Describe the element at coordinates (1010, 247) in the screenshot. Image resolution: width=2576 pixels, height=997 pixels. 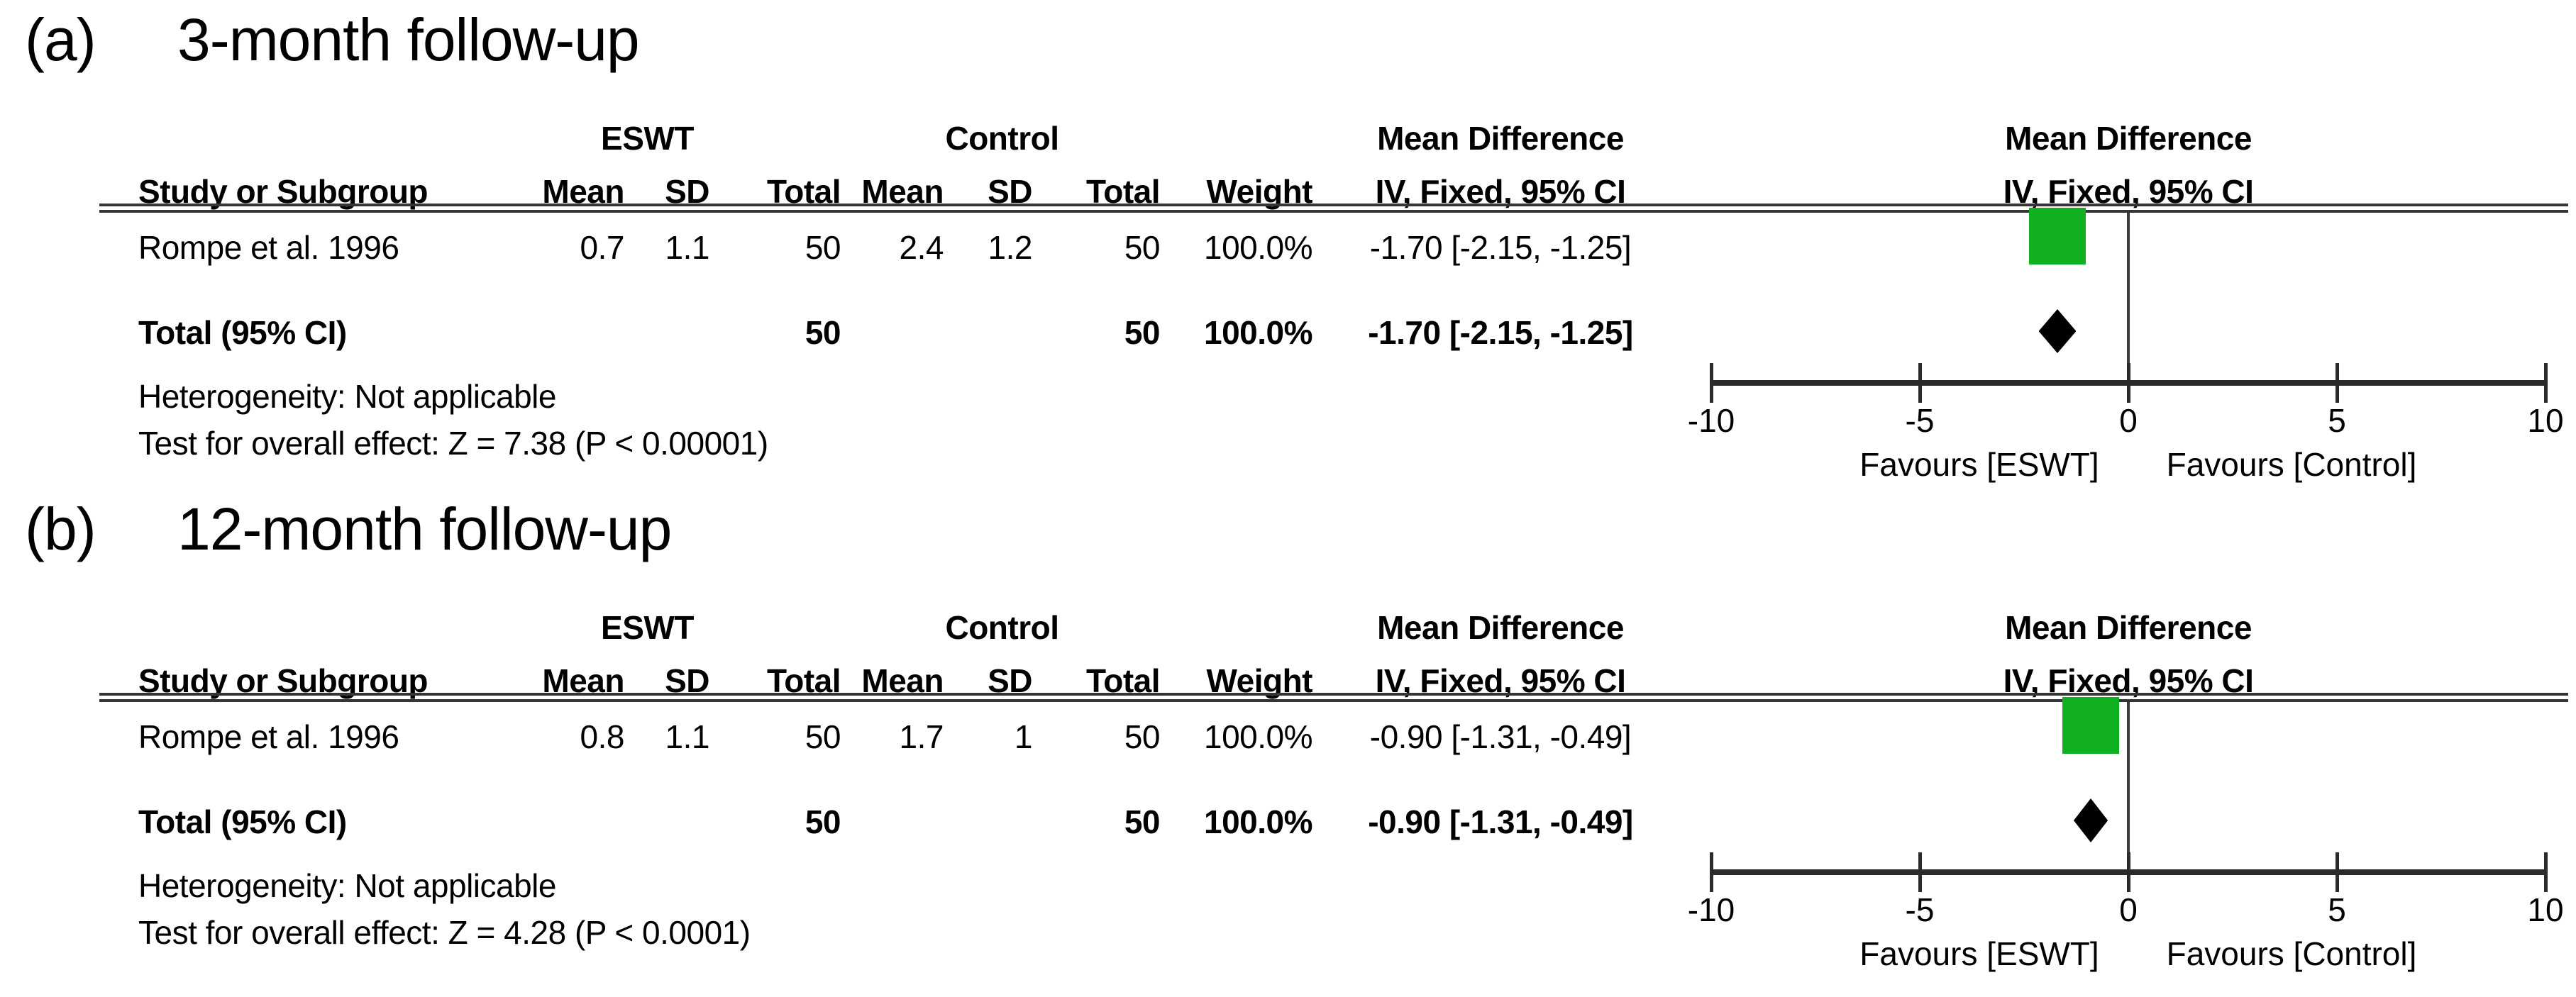
I see `study-control-sd: 1.2` at that location.